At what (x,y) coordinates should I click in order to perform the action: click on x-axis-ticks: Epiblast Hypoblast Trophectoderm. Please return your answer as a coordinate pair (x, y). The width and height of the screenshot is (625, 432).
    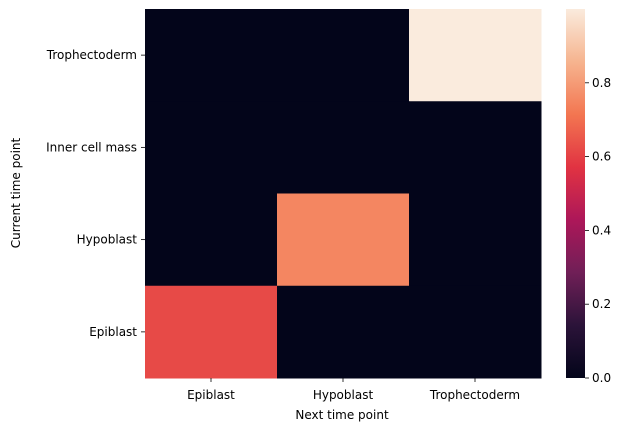
    Looking at the image, I should click on (353, 390).